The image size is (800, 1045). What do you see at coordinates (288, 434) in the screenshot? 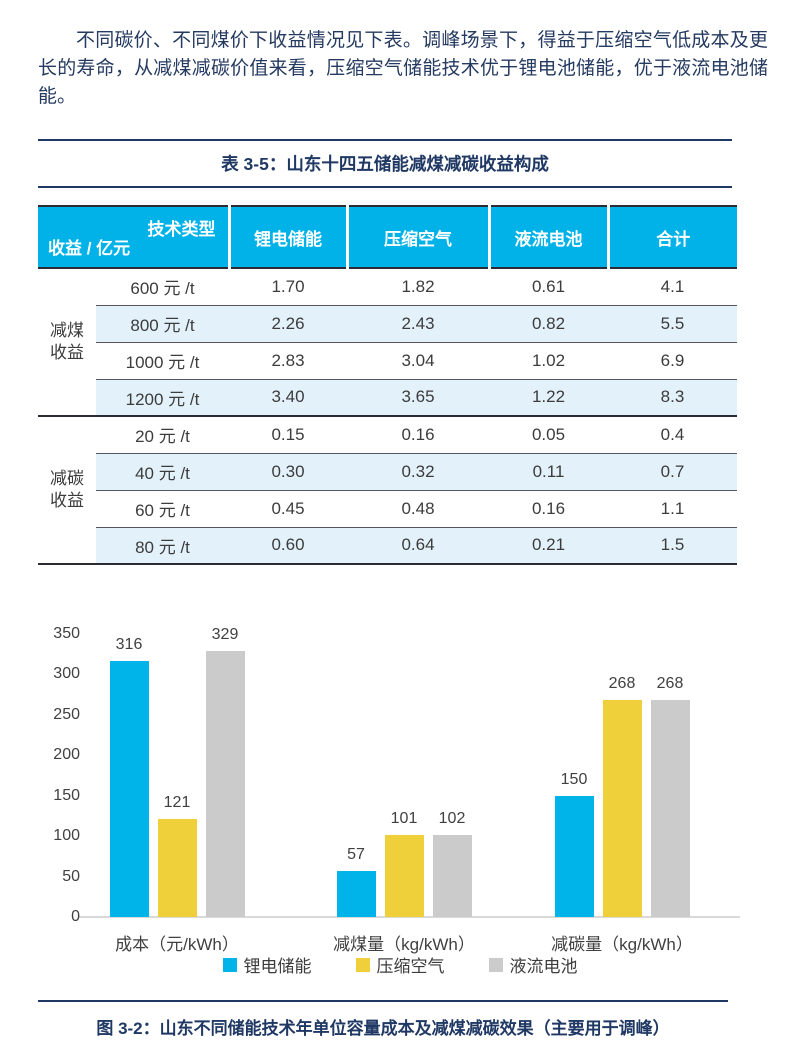
I see `value-cell: 0.15` at bounding box center [288, 434].